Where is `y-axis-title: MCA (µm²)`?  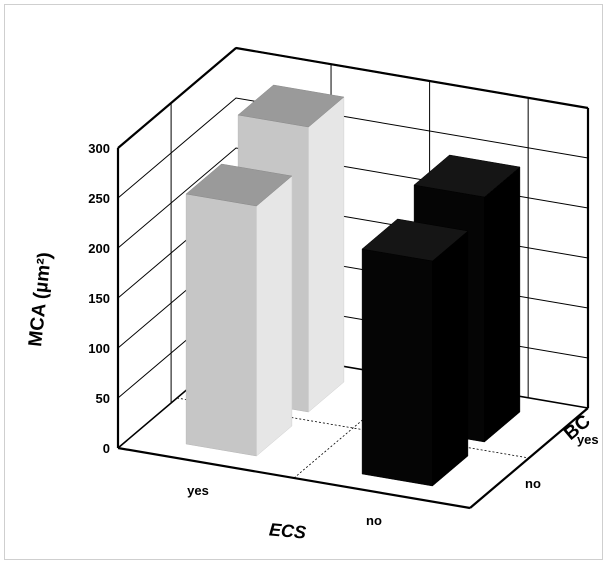 y-axis-title: MCA (µm²) is located at coordinates (40, 299).